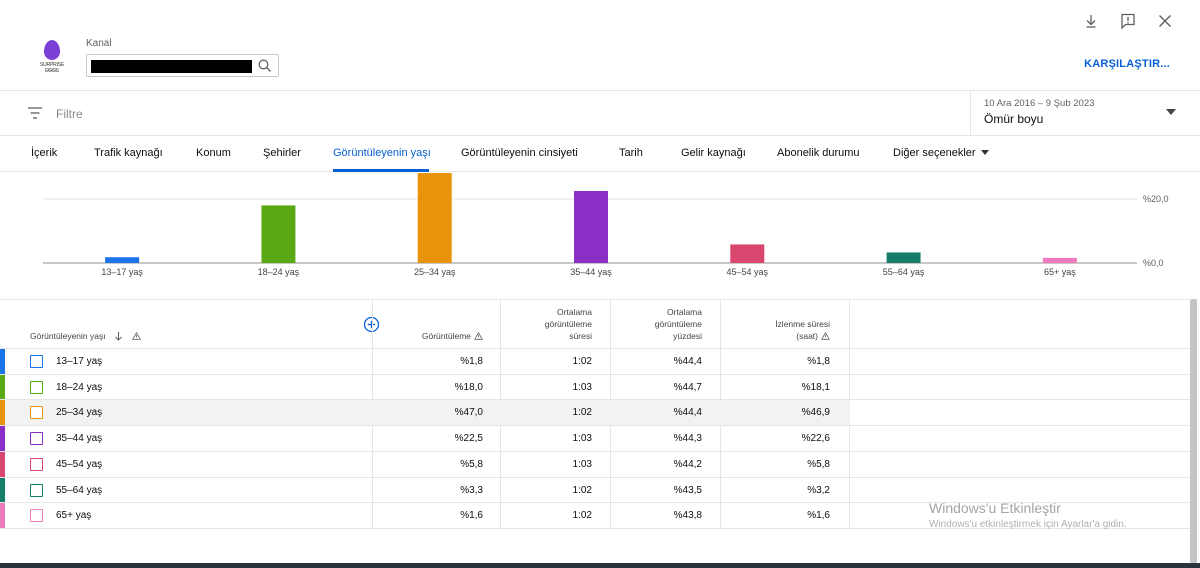 Image resolution: width=1200 pixels, height=568 pixels. I want to click on table-row: 65+ yaş %1,6 1:02 %43,8 %1,6, so click(425, 515).